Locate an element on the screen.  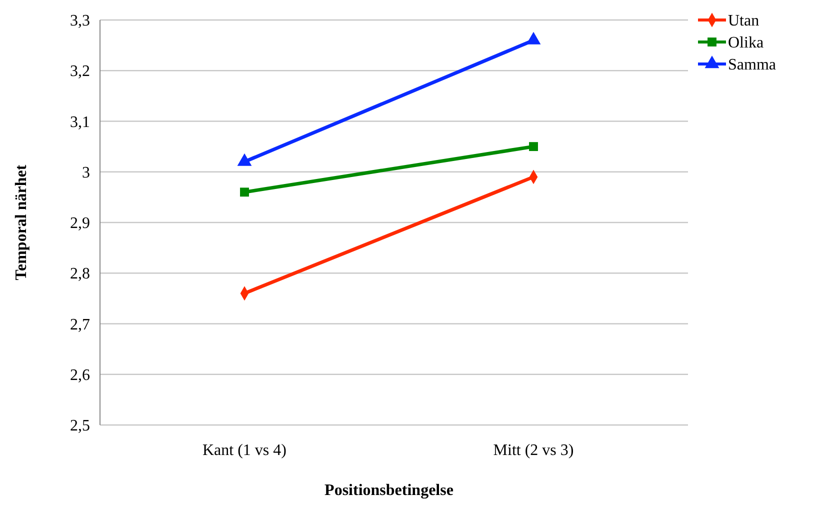
y-tick-label: 2,8 is located at coordinates (80, 274).